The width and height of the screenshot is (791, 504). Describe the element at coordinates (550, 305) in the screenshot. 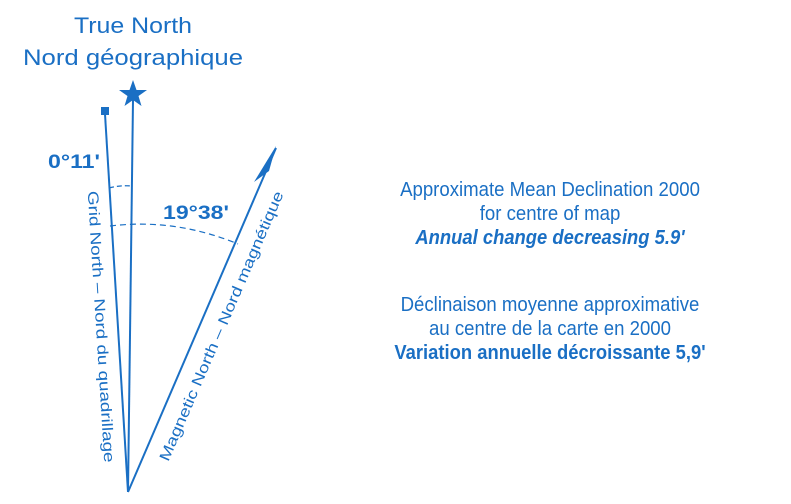

I see `declination-fr-line1: Déclinaison moyenne approximative` at that location.